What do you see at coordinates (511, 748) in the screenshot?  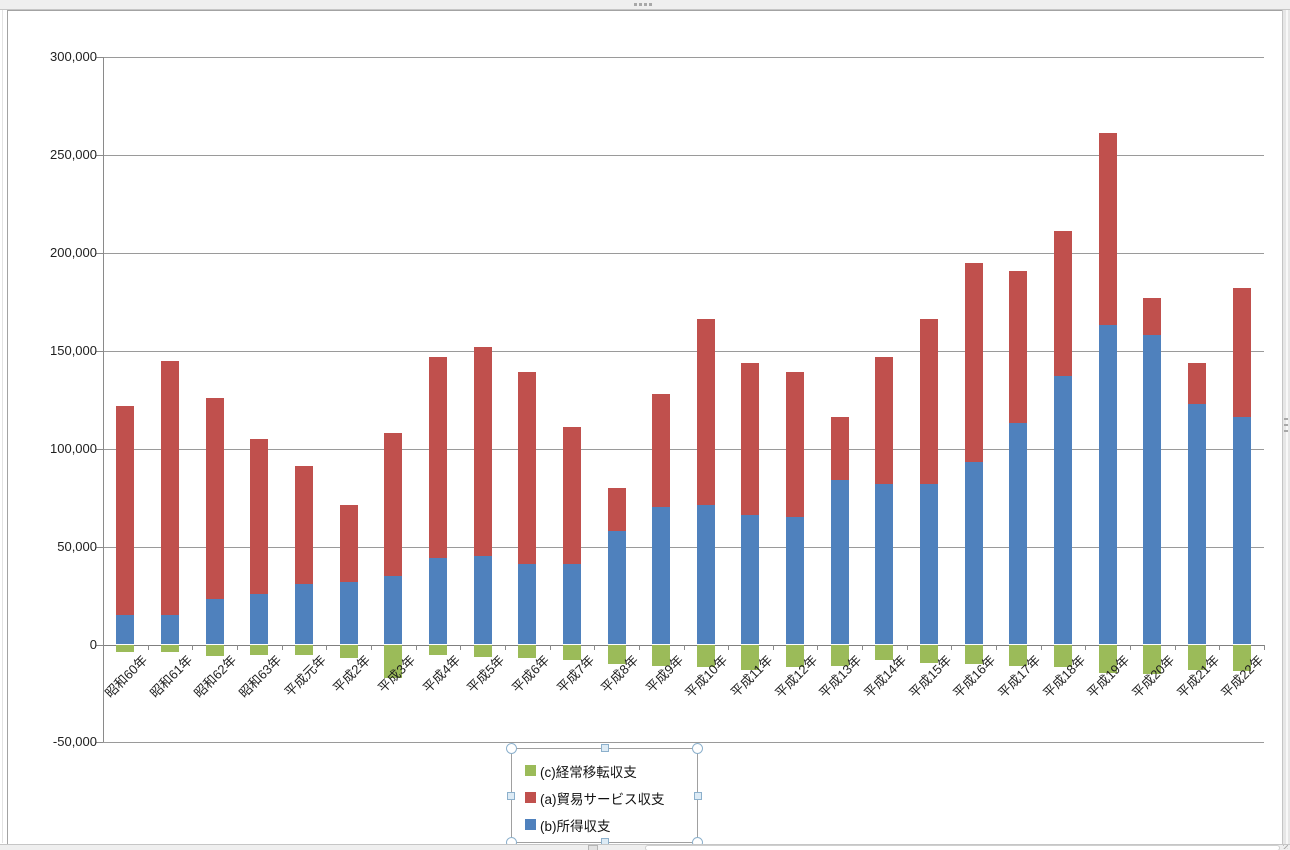 I see `selection-handle-top-left` at bounding box center [511, 748].